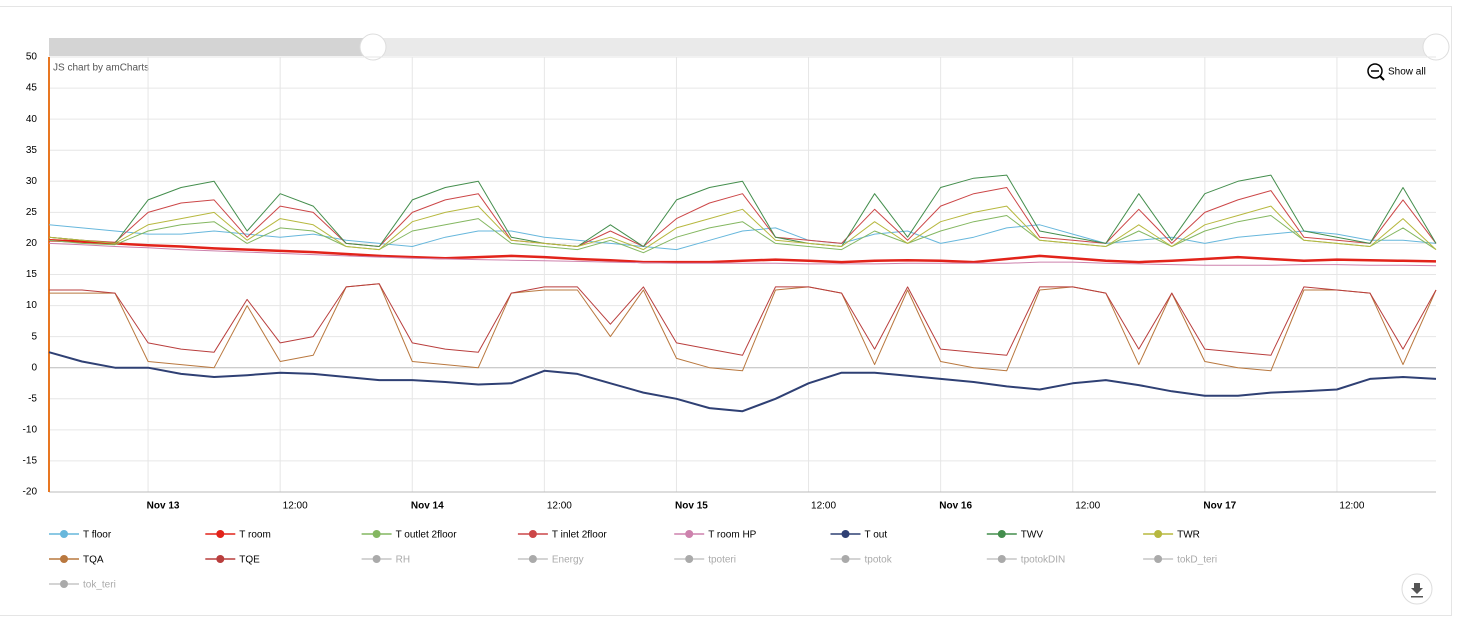  What do you see at coordinates (97, 535) in the screenshot?
I see `legend-label: T floor` at bounding box center [97, 535].